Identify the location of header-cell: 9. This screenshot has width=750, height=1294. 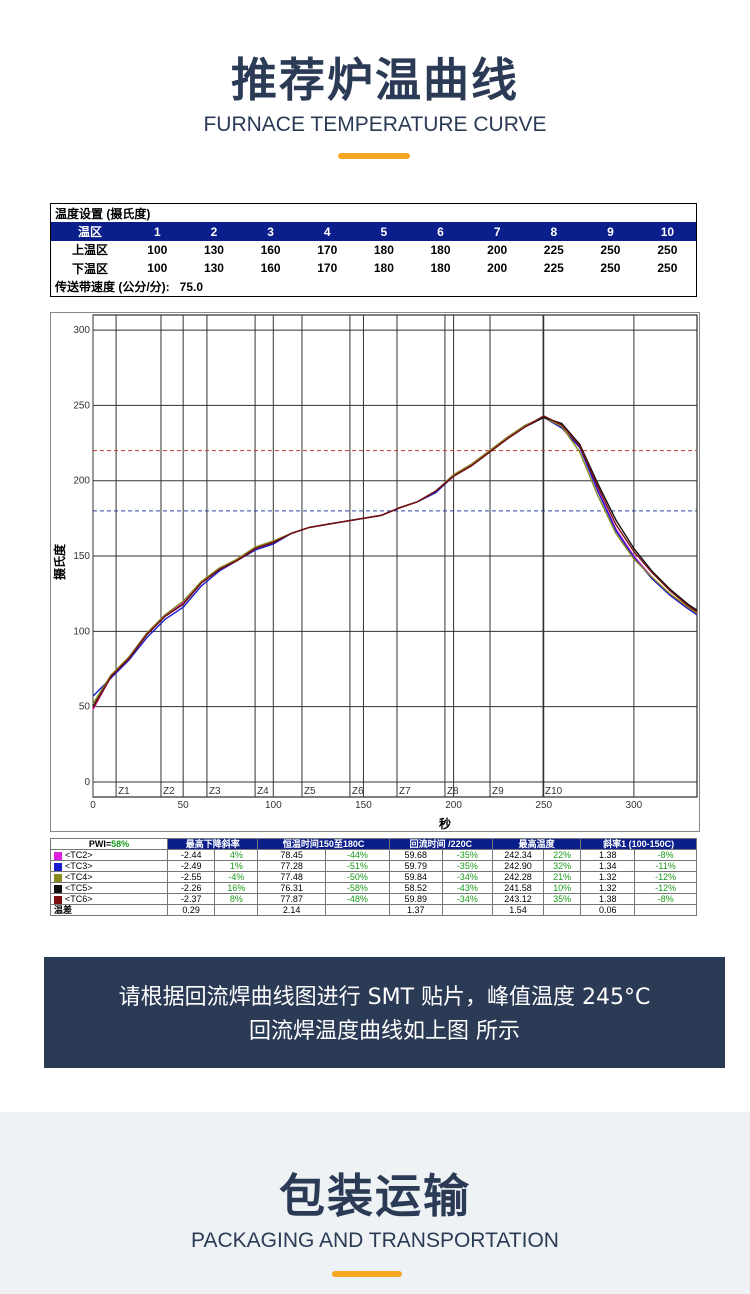
(610, 231).